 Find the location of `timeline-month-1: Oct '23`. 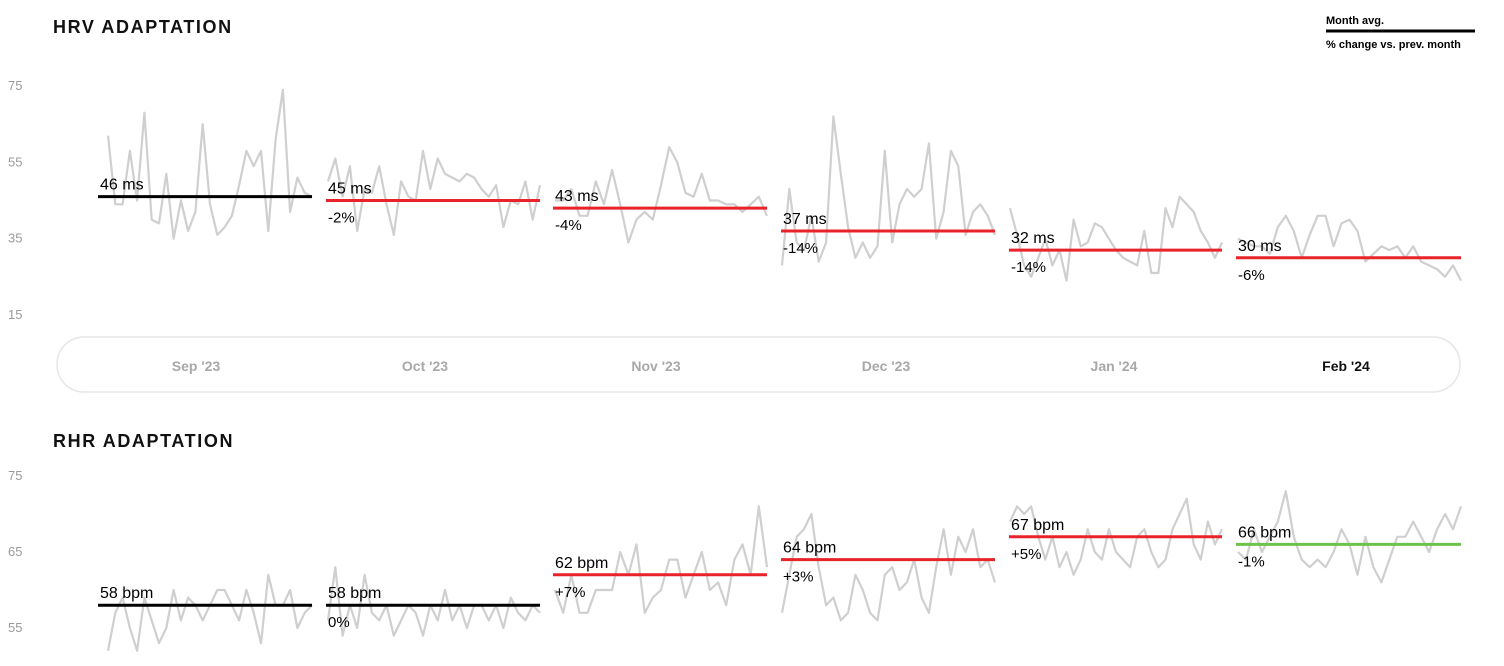

timeline-month-1: Oct '23 is located at coordinates (425, 366).